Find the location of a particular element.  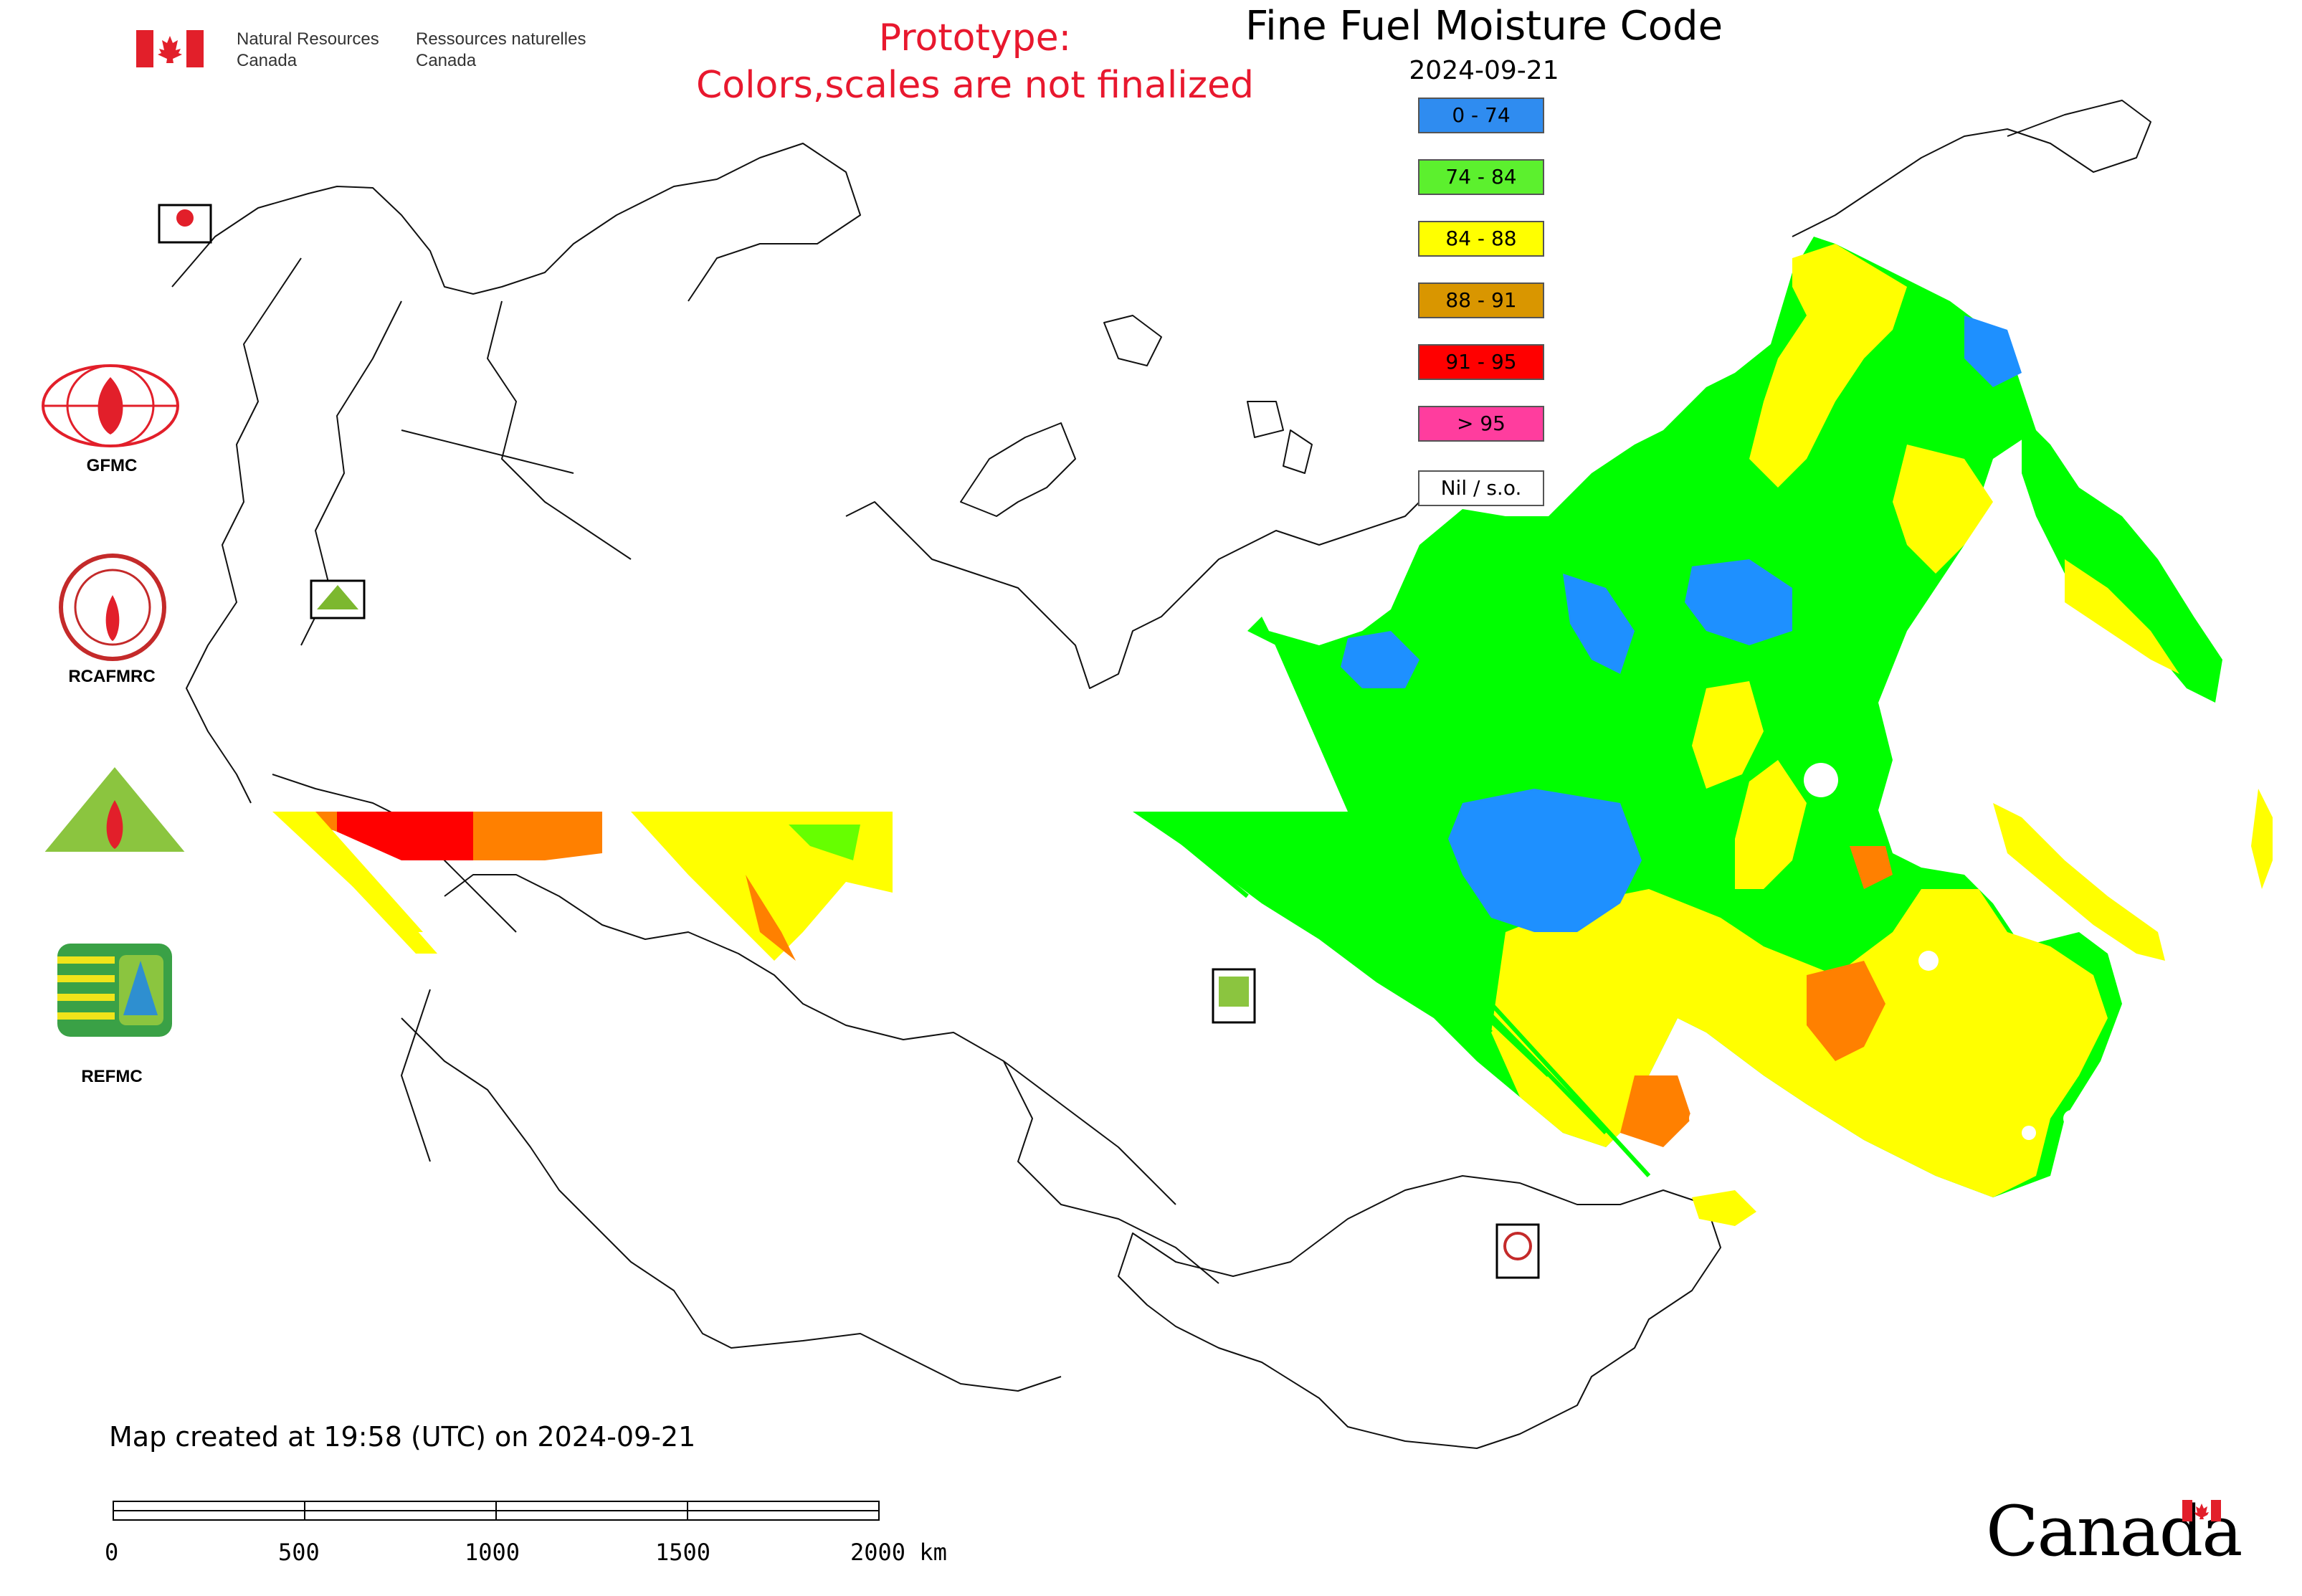

scale-bar is located at coordinates (497, 1511).